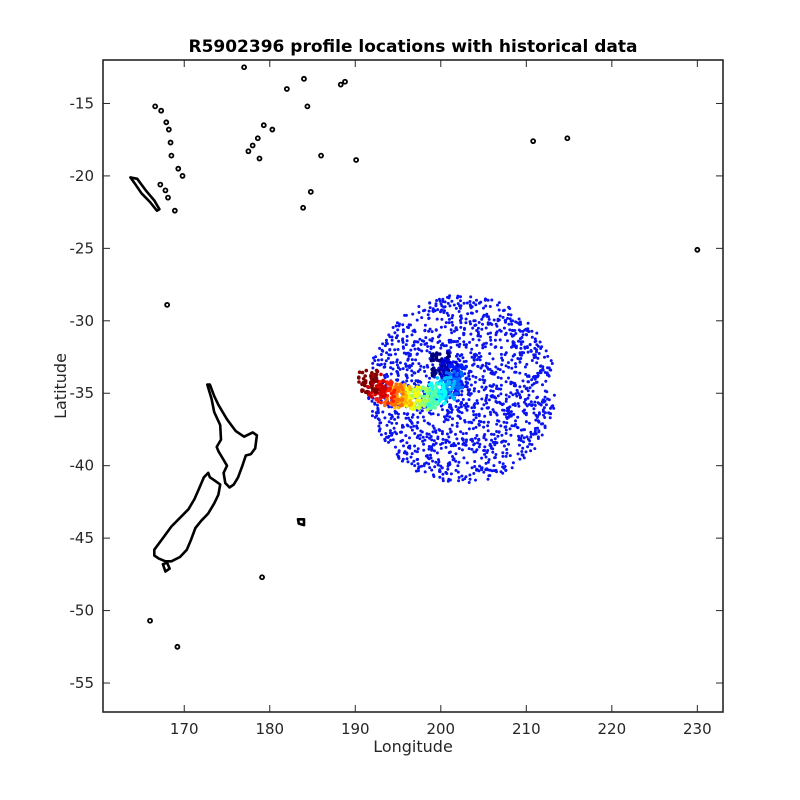 This screenshot has height=800, width=800. I want to click on x-tick-label: 210, so click(526, 729).